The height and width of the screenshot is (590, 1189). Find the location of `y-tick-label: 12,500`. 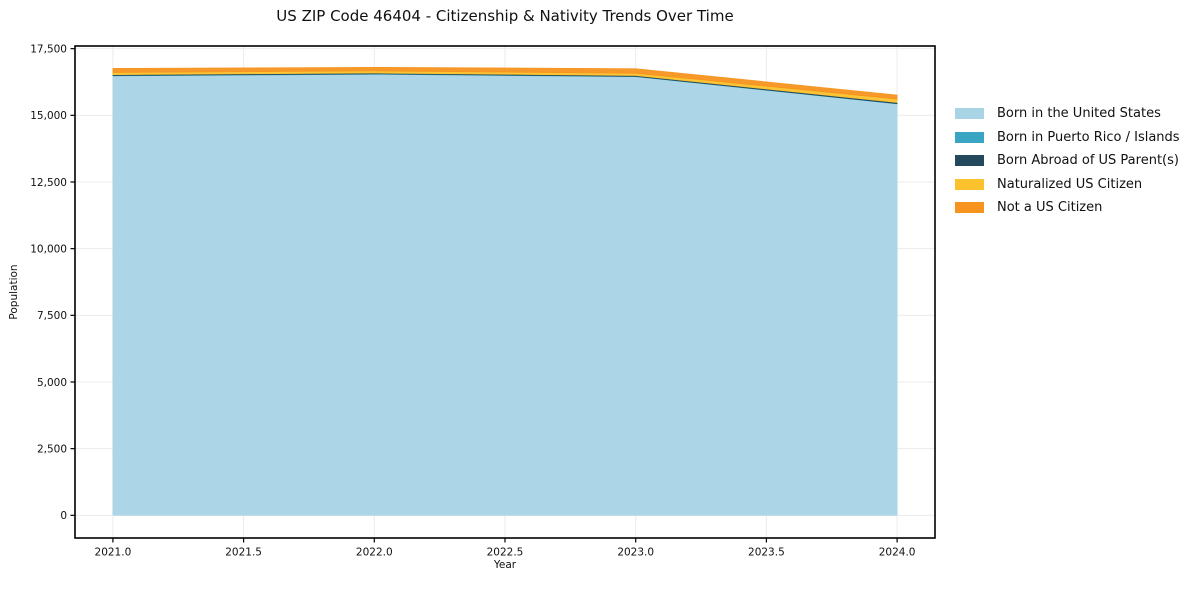

y-tick-label: 12,500 is located at coordinates (48, 183).